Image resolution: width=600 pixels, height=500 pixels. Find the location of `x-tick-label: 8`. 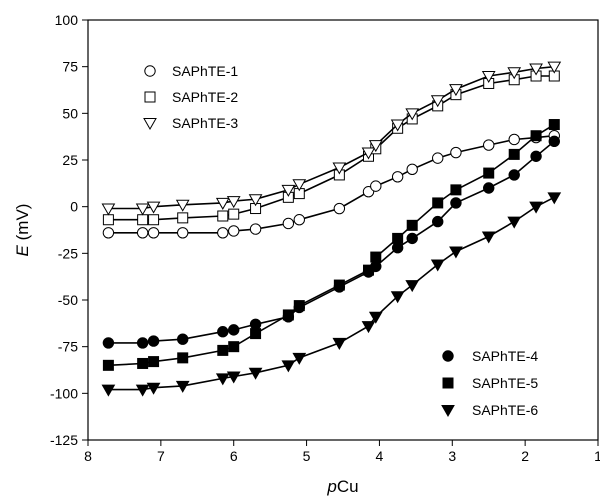

x-tick-label: 8 is located at coordinates (88, 456).